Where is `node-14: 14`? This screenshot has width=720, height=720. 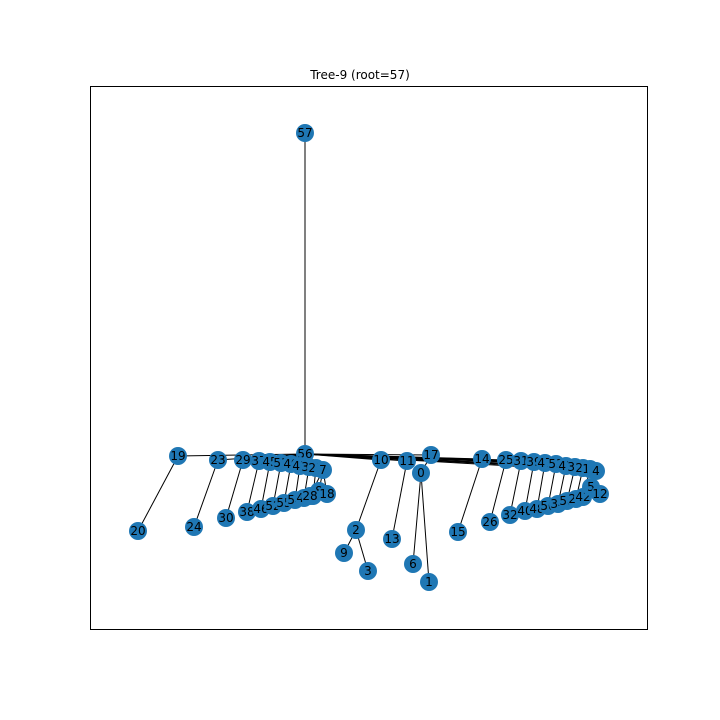
node-14: 14 is located at coordinates (482, 459).